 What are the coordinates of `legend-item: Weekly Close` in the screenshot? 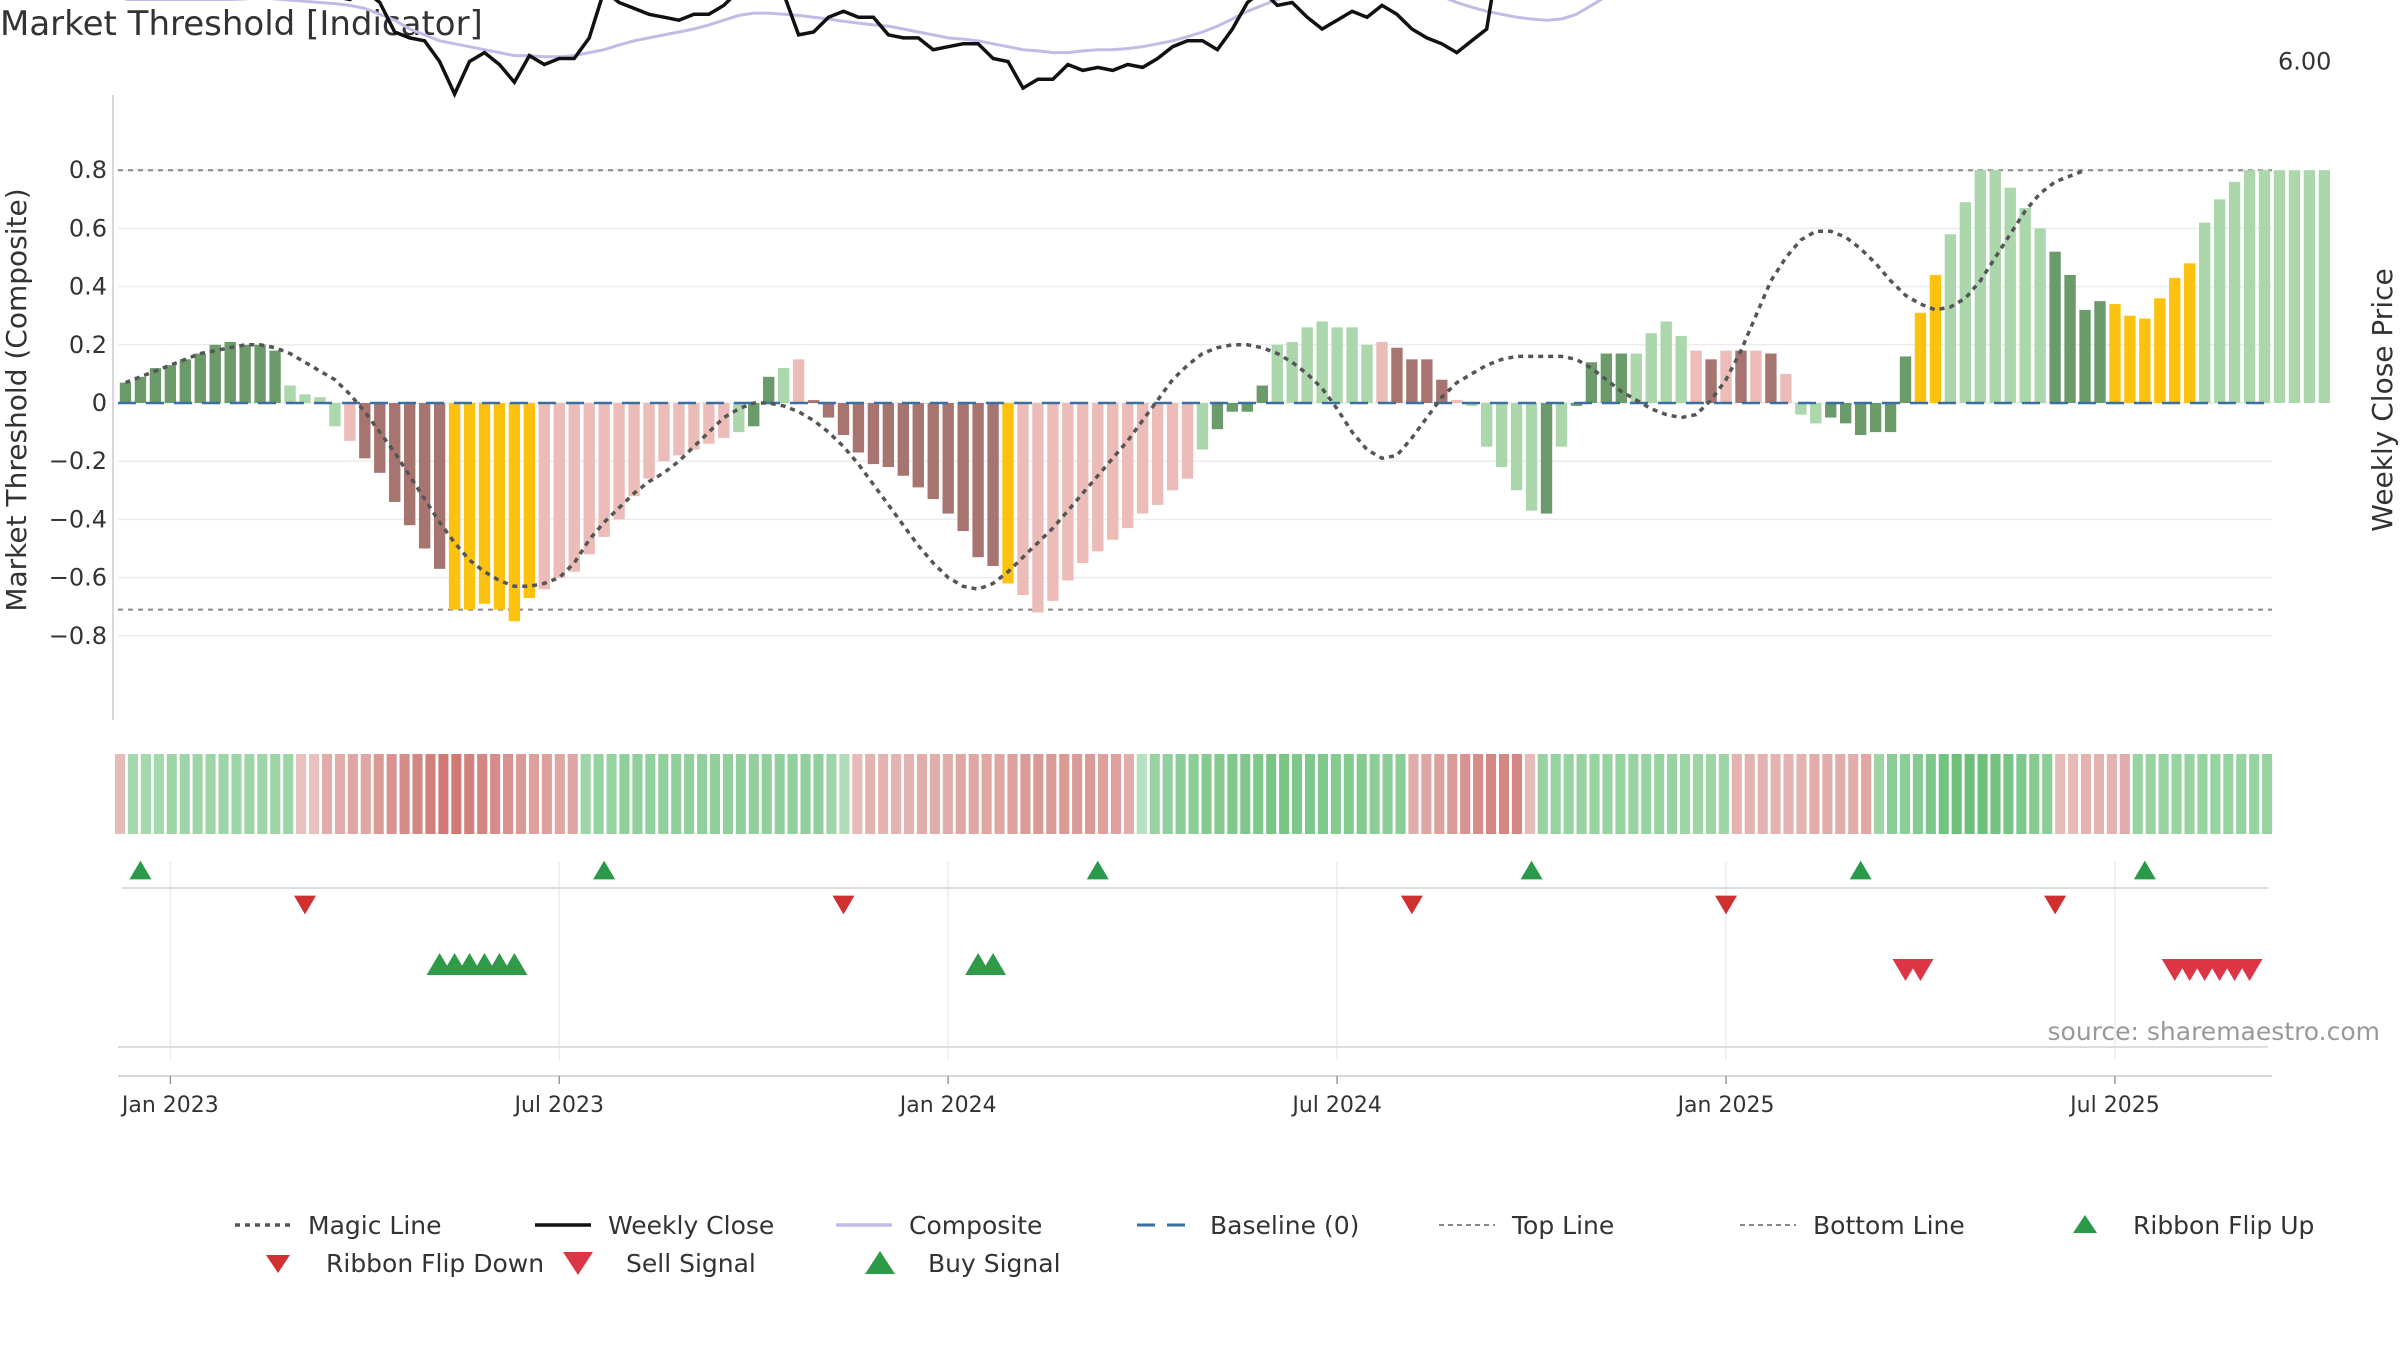 It's located at (654, 1225).